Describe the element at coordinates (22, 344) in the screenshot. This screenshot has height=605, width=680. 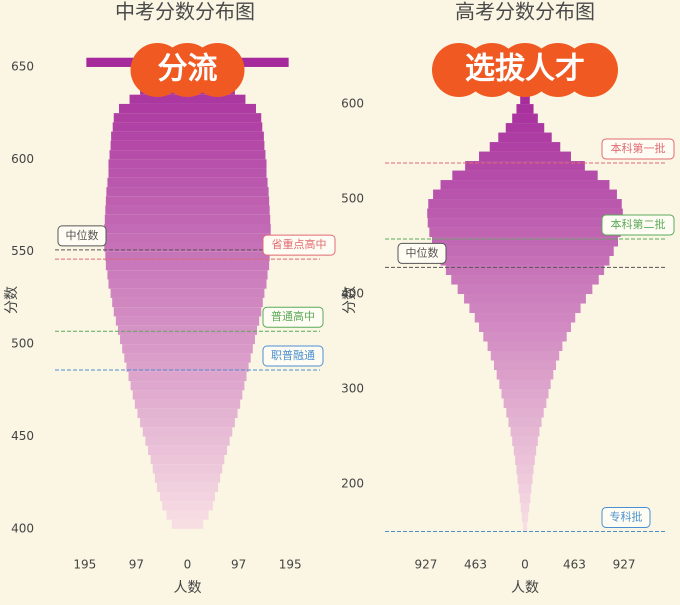
I see `y-tick-label: 500` at that location.